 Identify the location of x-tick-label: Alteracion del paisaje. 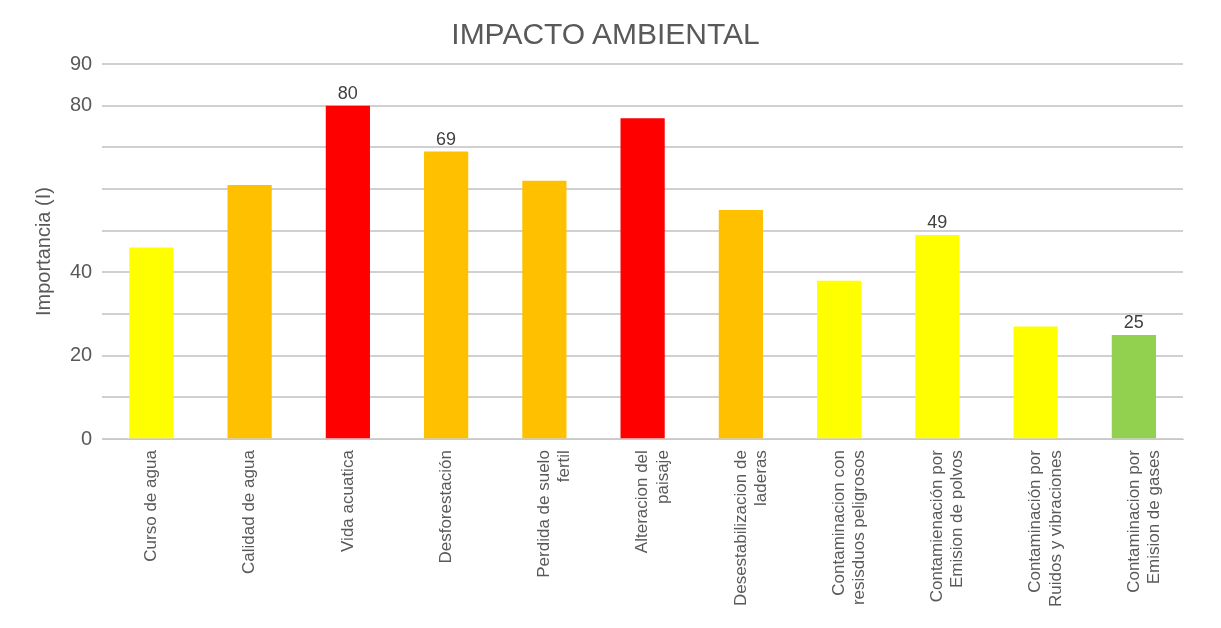
(652, 502).